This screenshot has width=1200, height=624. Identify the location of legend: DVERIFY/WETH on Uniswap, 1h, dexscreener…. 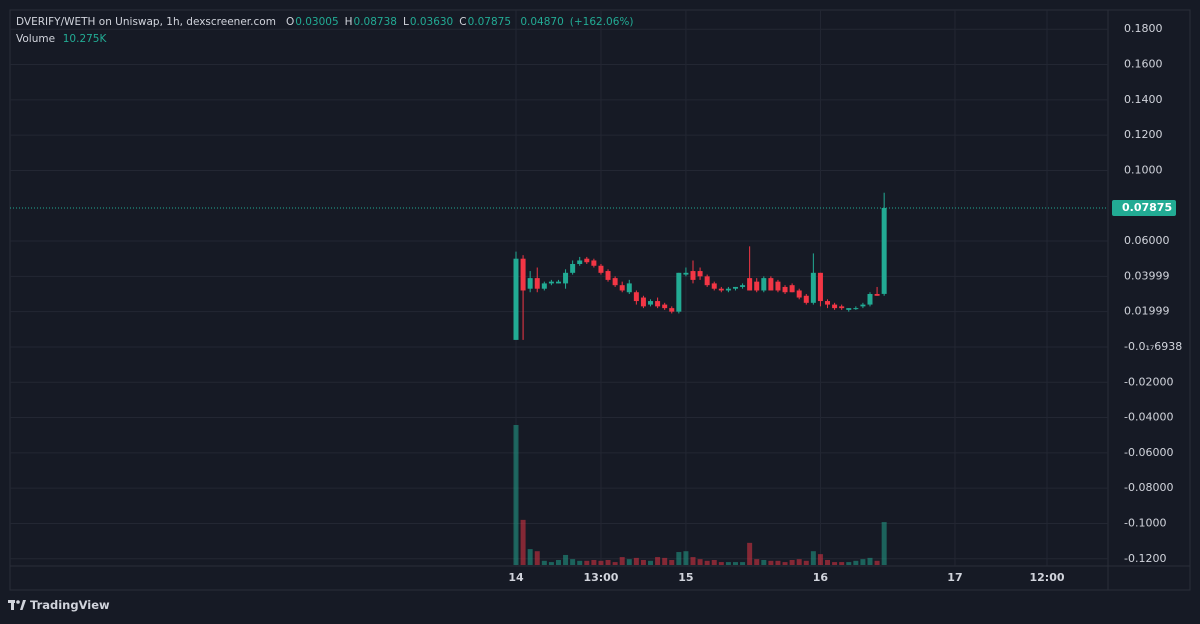
(327, 31).